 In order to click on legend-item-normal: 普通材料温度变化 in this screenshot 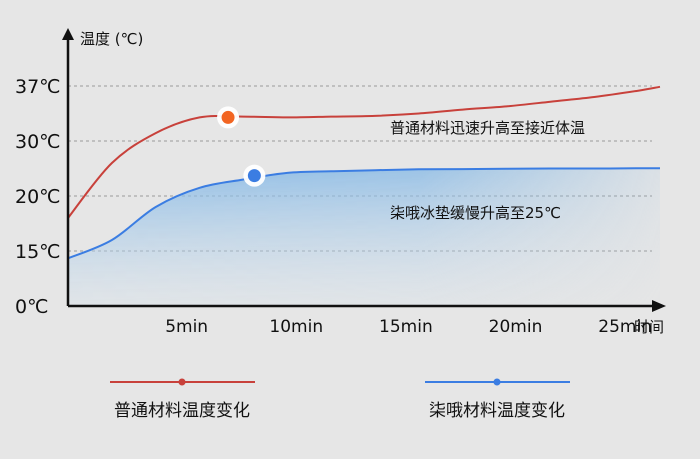, I will do `click(182, 399)`.